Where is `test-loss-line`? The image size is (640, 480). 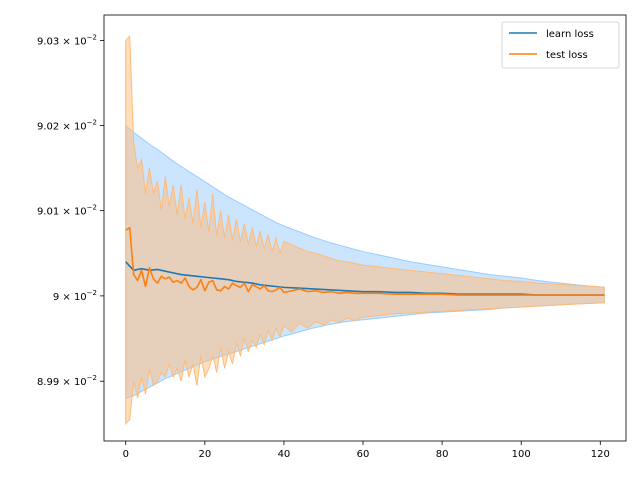
test-loss-line is located at coordinates (365, 261).